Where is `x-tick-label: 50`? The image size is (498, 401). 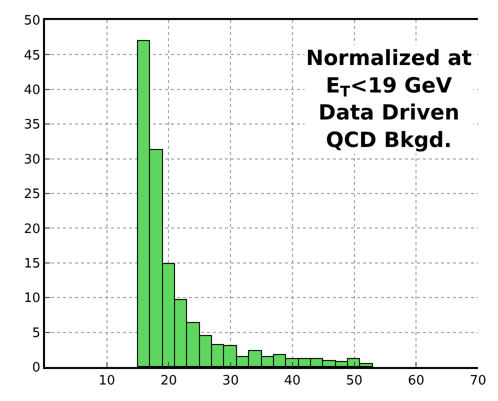
x-tick-label: 50 is located at coordinates (354, 381).